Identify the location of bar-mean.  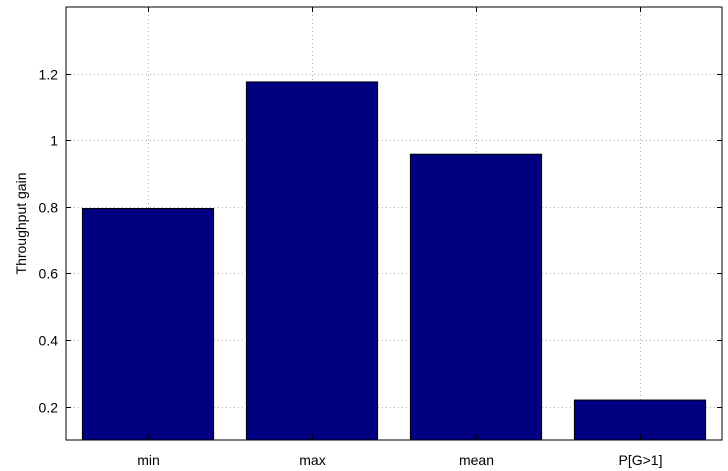
(476, 297).